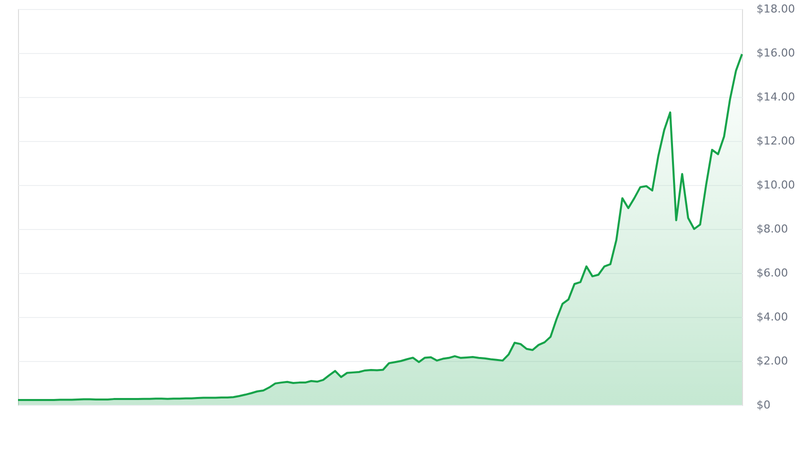 The height and width of the screenshot is (450, 800). What do you see at coordinates (772, 273) in the screenshot?
I see `y-tick-label: $6.00` at bounding box center [772, 273].